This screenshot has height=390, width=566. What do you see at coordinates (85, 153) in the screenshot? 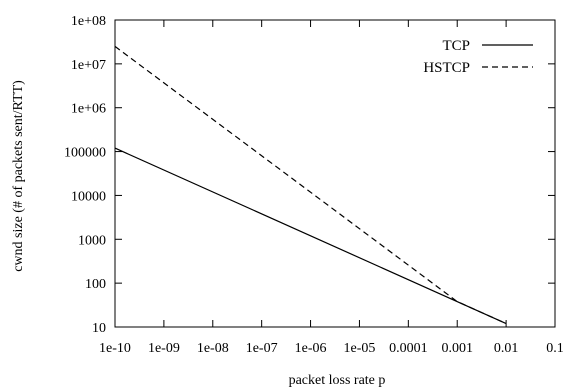
I see `y-tick-label: 100000` at bounding box center [85, 153].